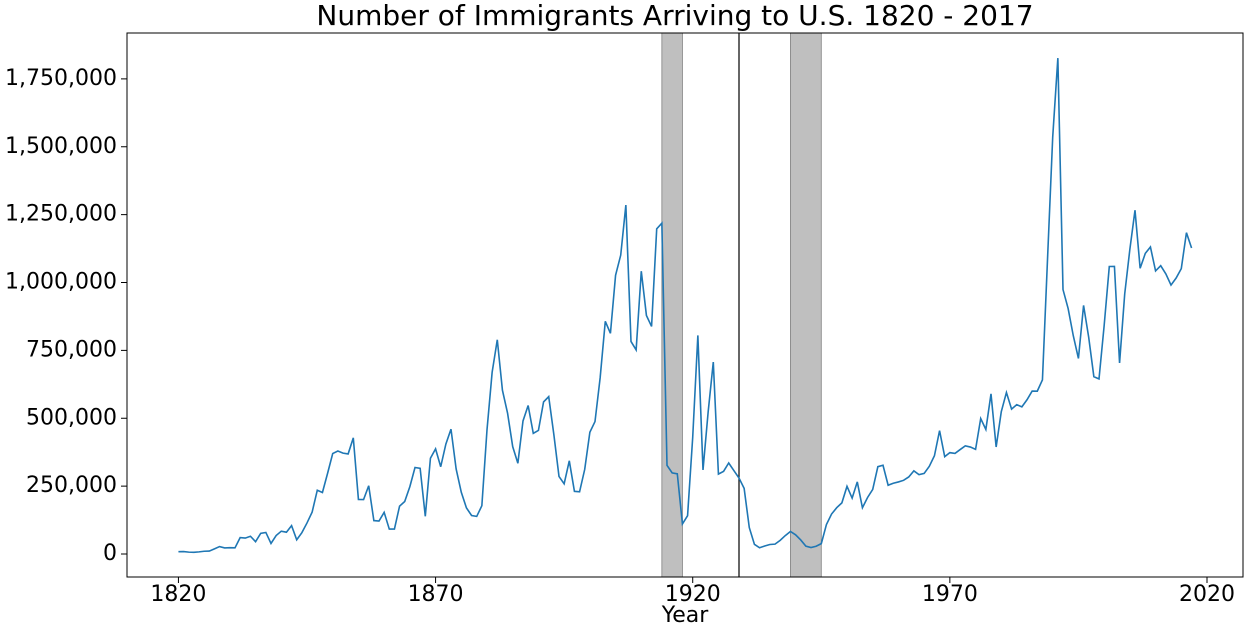 Image resolution: width=1253 pixels, height=635 pixels. Describe the element at coordinates (71, 417) in the screenshot. I see `y-tick-label: 500,000` at that location.